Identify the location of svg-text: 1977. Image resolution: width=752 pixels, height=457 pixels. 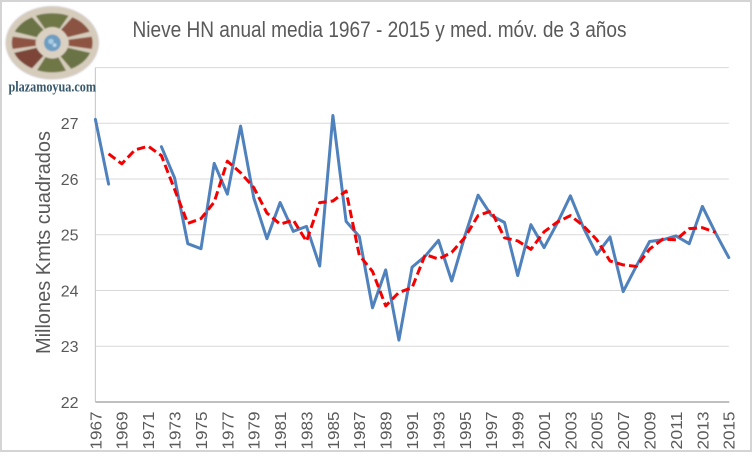
(228, 430).